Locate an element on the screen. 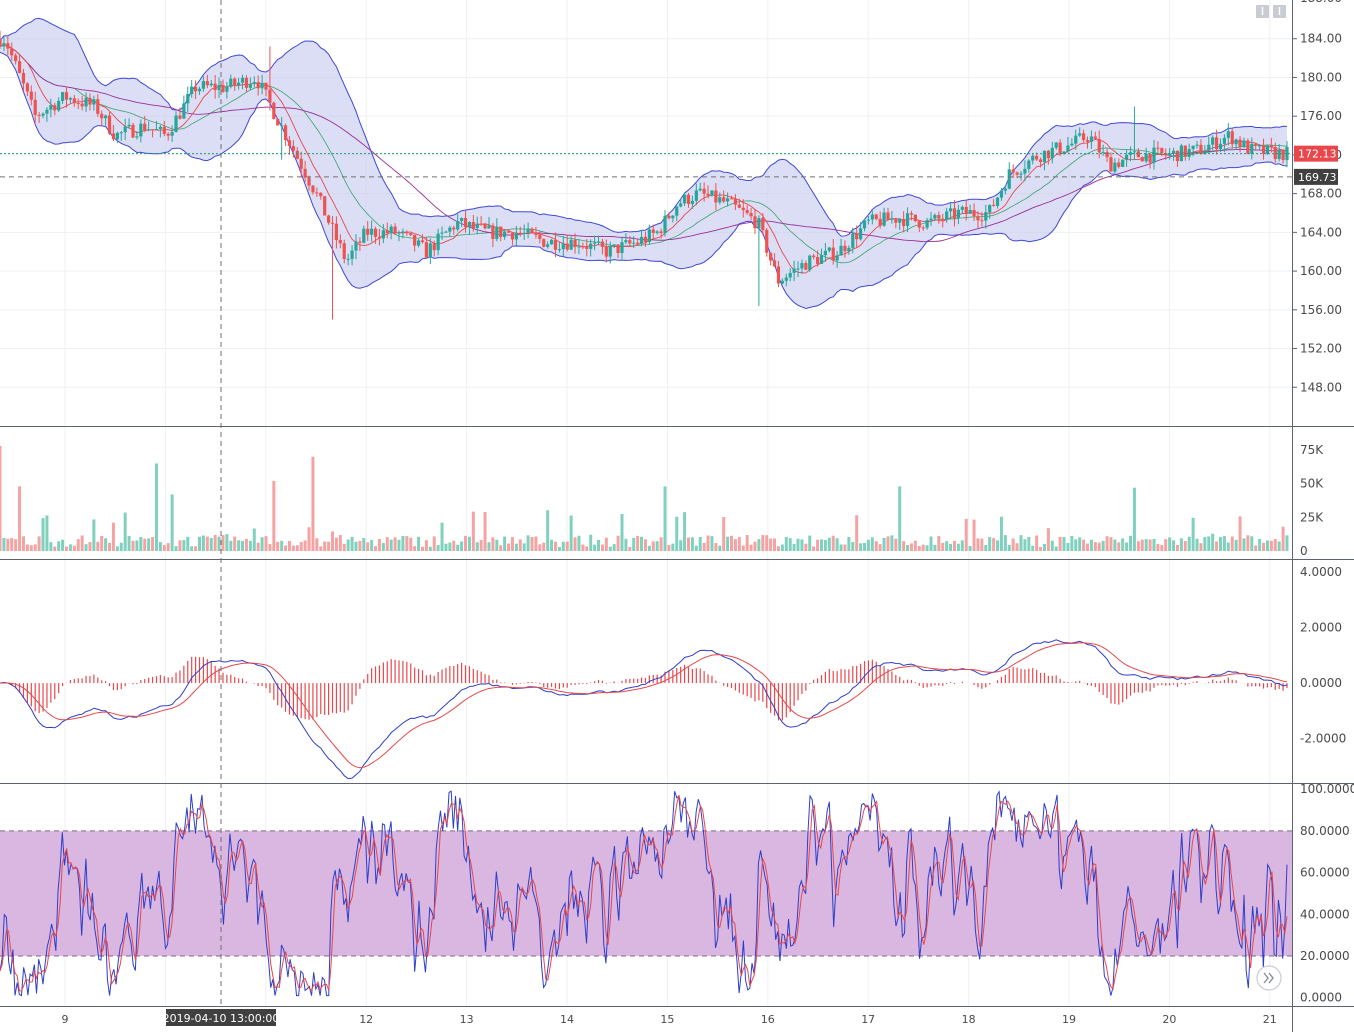 The width and height of the screenshot is (1354, 1036). stochastic-tick-label: 80.0000 is located at coordinates (1325, 831).